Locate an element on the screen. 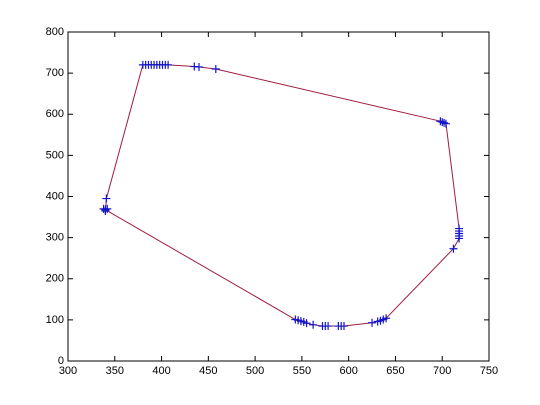  y-tick-label: 400 is located at coordinates (55, 196).